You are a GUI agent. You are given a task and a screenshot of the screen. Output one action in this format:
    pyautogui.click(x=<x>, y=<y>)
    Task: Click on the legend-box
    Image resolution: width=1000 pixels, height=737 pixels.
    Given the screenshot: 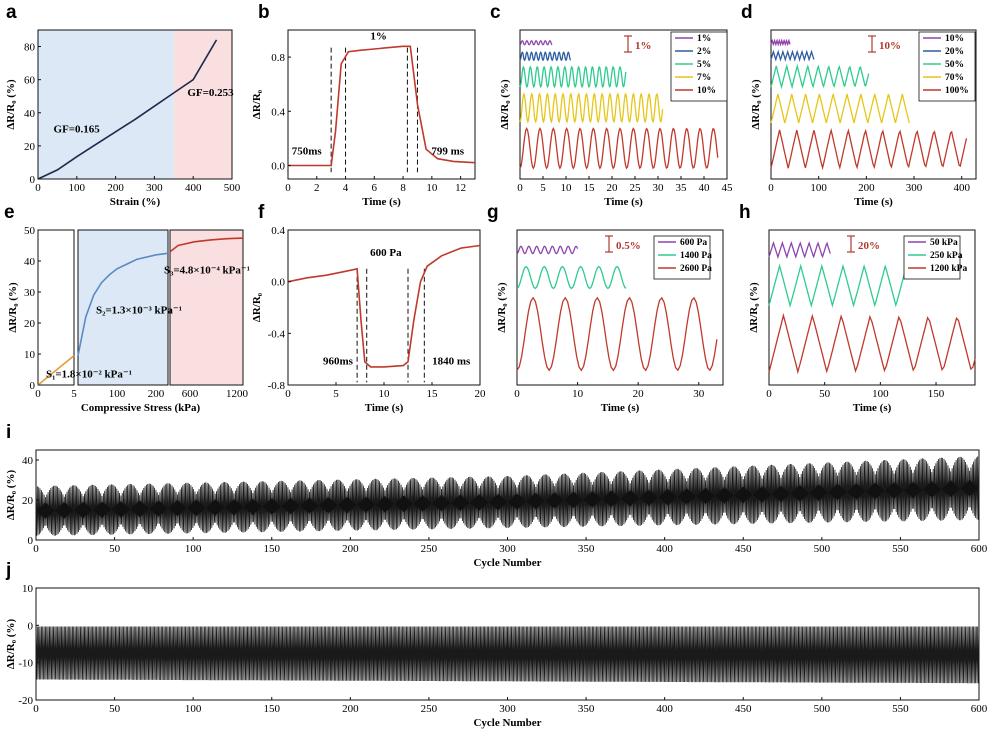 What is the action you would take?
    pyautogui.click(x=682, y=257)
    